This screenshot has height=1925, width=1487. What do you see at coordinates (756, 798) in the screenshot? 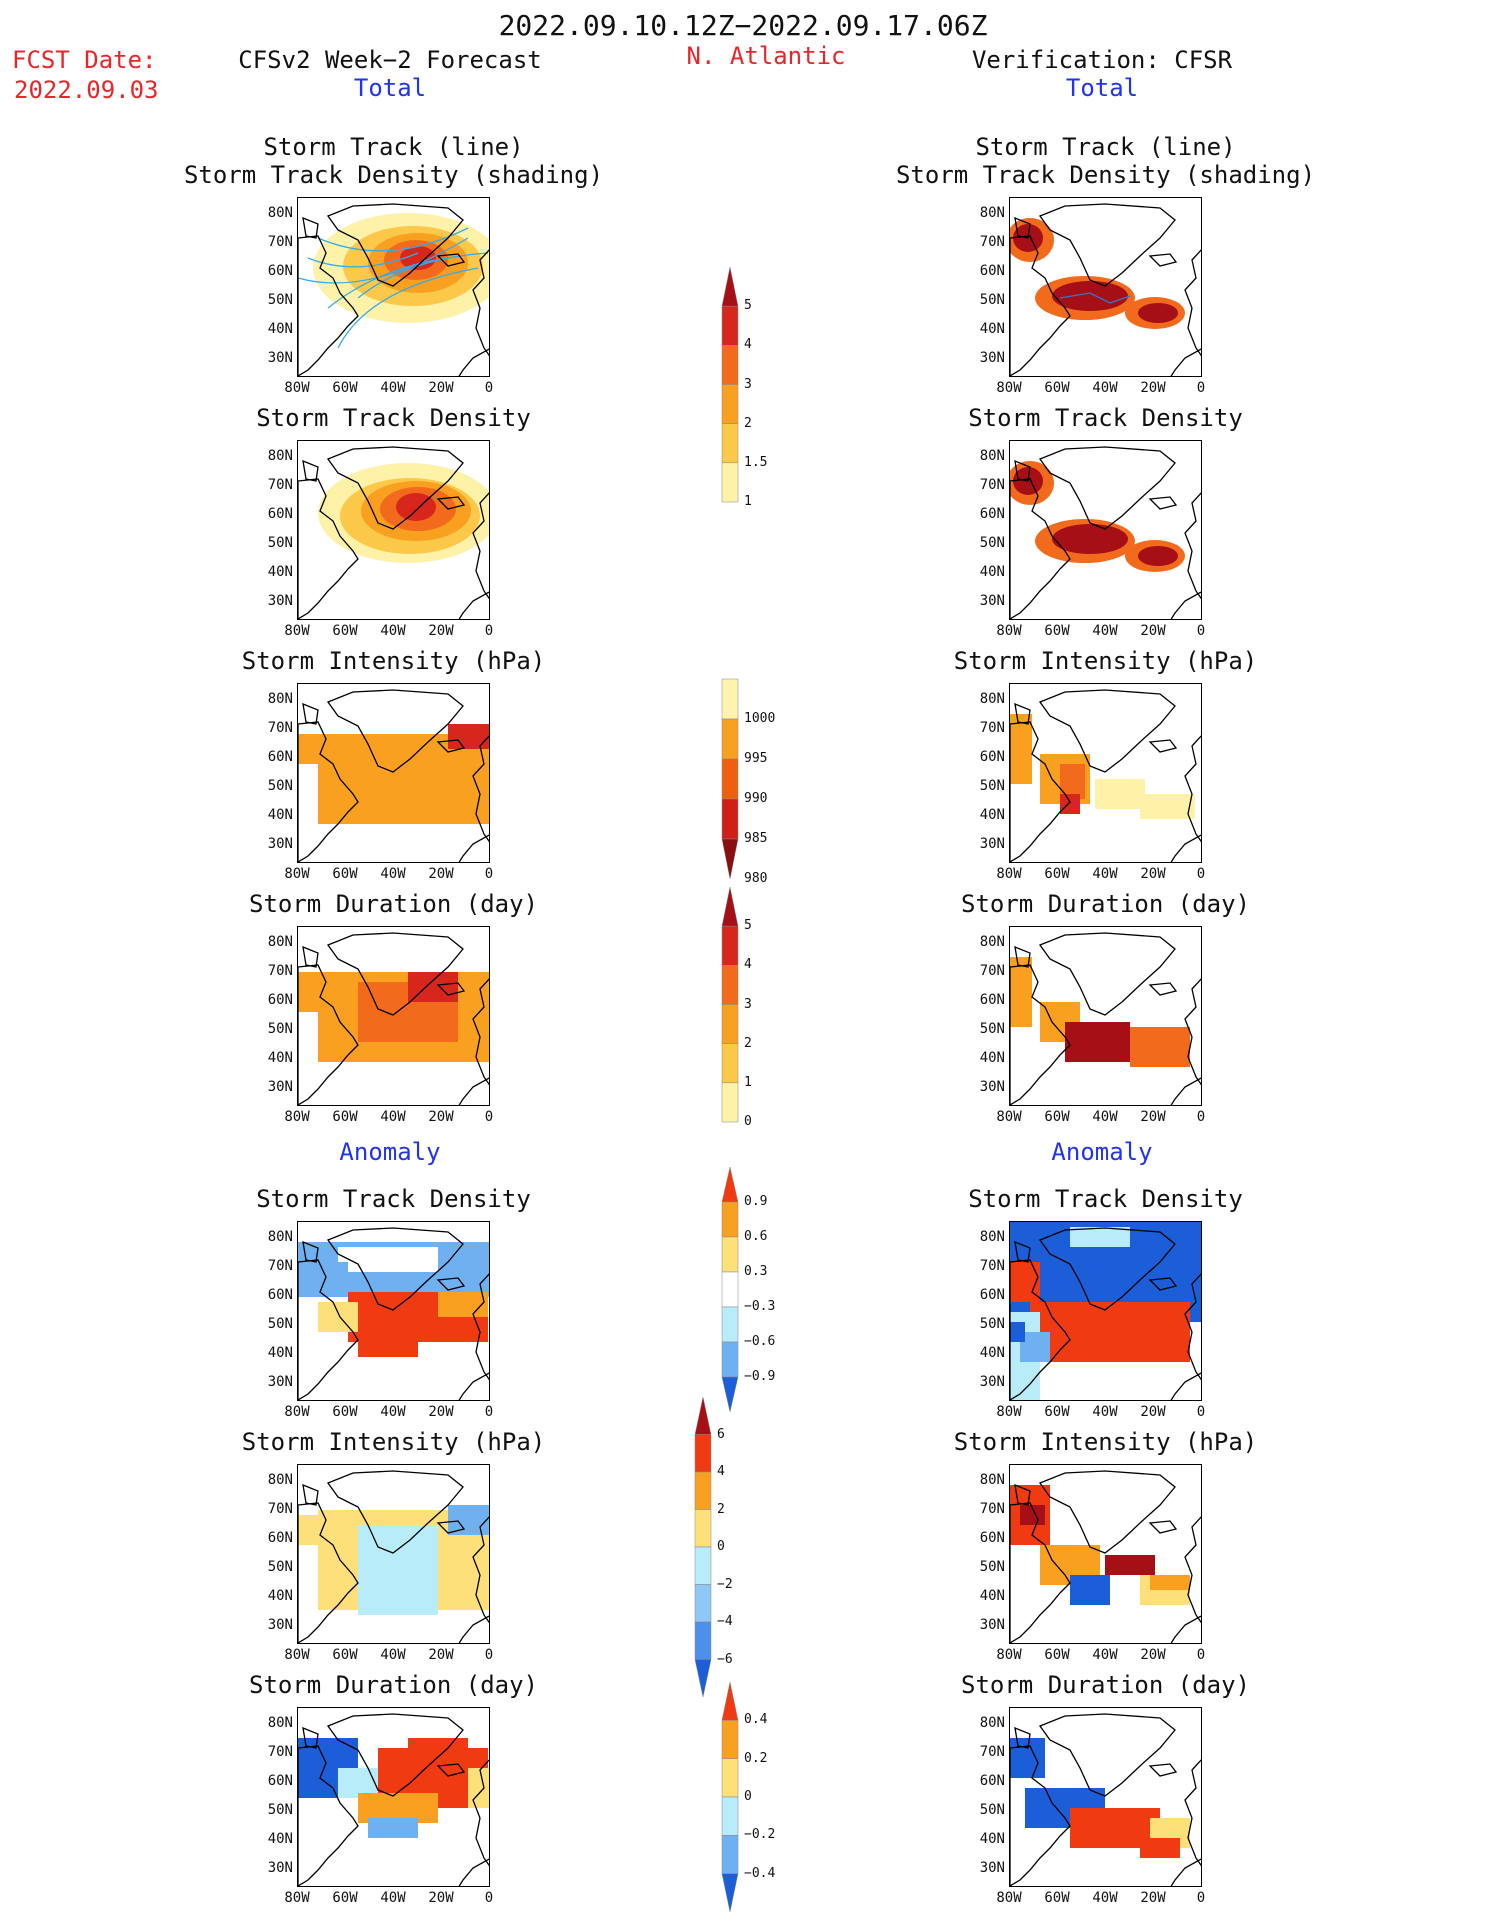
I see `colorbar-label: 990` at bounding box center [756, 798].